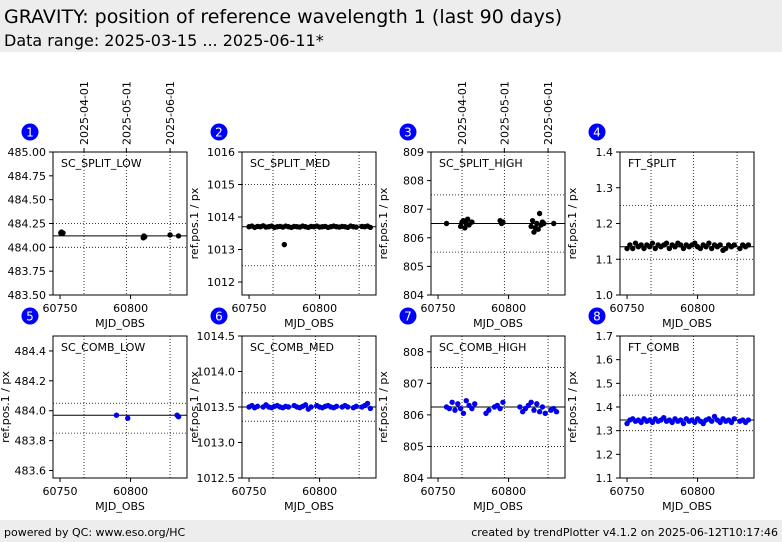 The image size is (782, 542). I want to click on chart-number: 4, so click(597, 133).